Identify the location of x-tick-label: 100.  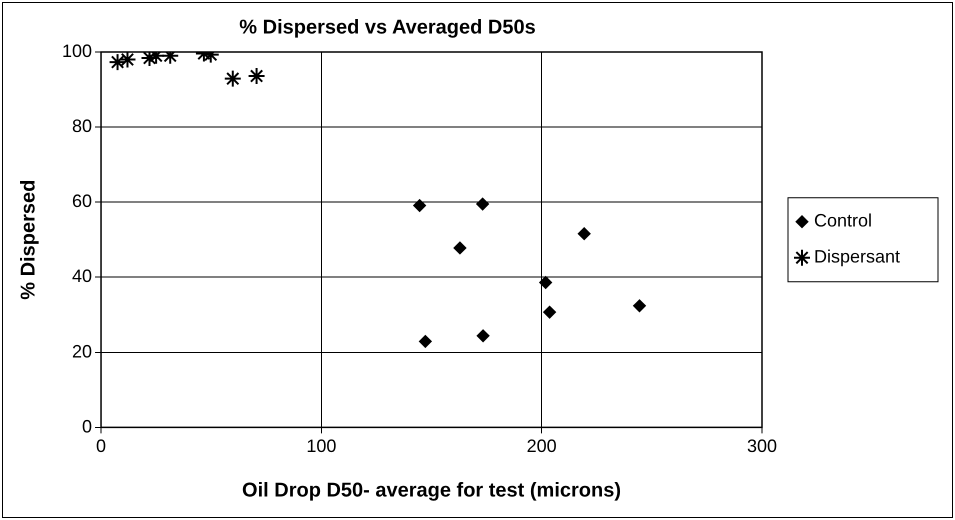
(321, 446).